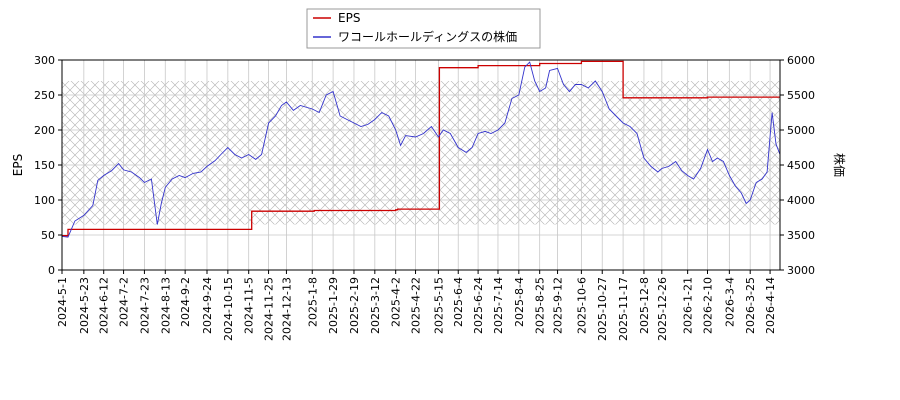 The height and width of the screenshot is (400, 900). Describe the element at coordinates (269, 309) in the screenshot. I see `x-tick-label: 2024-11-25` at that location.